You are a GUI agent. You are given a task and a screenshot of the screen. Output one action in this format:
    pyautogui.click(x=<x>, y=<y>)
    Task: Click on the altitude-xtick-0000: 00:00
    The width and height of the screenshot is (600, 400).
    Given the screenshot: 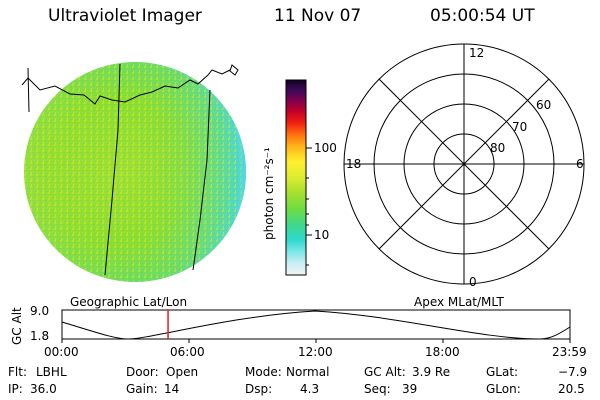 What is the action you would take?
    pyautogui.click(x=61, y=352)
    